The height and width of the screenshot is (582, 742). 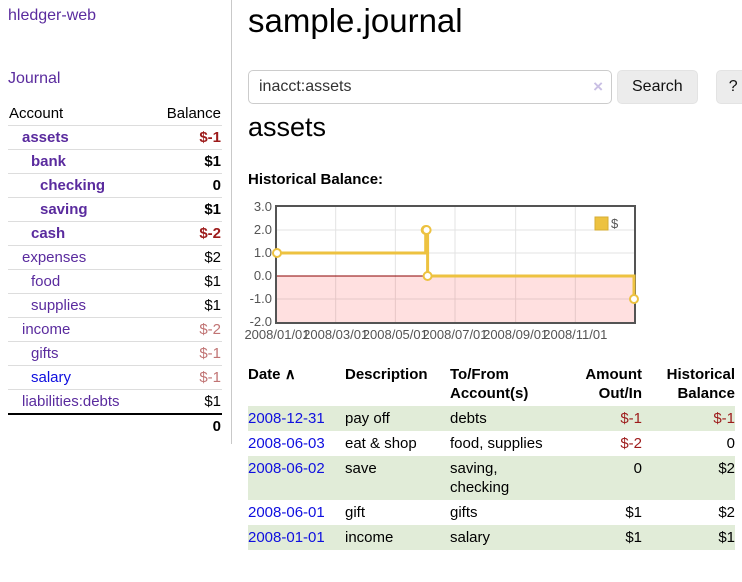 I want to click on search-box: ×, so click(x=430, y=87).